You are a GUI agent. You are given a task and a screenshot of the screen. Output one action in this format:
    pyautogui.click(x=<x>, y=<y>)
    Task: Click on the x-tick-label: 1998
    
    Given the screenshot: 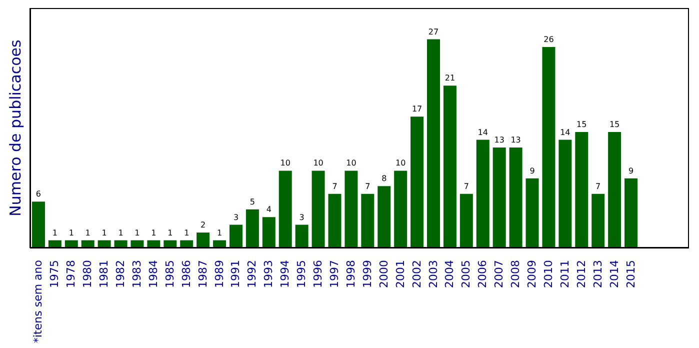 What is the action you would take?
    pyautogui.click(x=351, y=274)
    